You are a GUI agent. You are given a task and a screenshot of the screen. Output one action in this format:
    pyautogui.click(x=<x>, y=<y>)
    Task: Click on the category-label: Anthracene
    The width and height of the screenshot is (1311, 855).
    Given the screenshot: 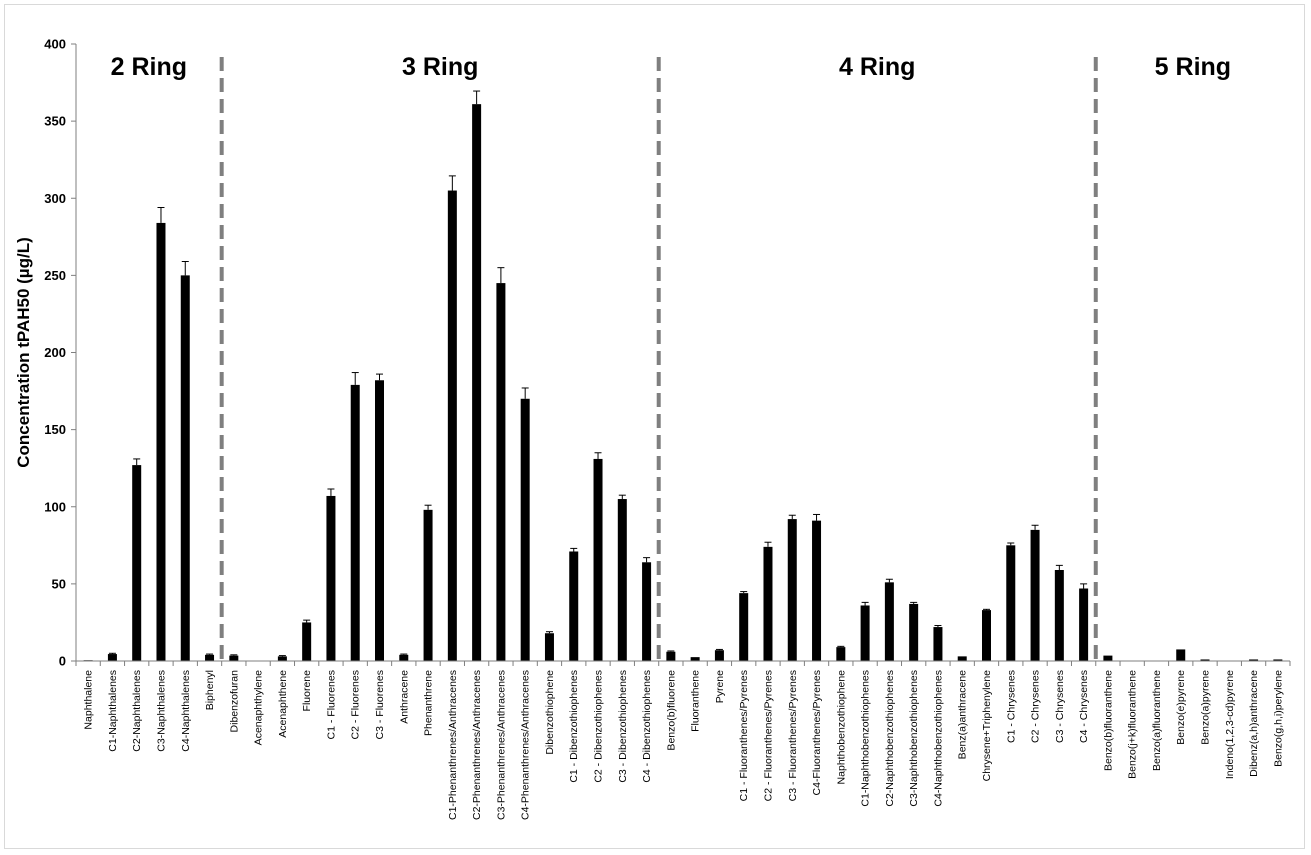 What is the action you would take?
    pyautogui.click(x=404, y=697)
    